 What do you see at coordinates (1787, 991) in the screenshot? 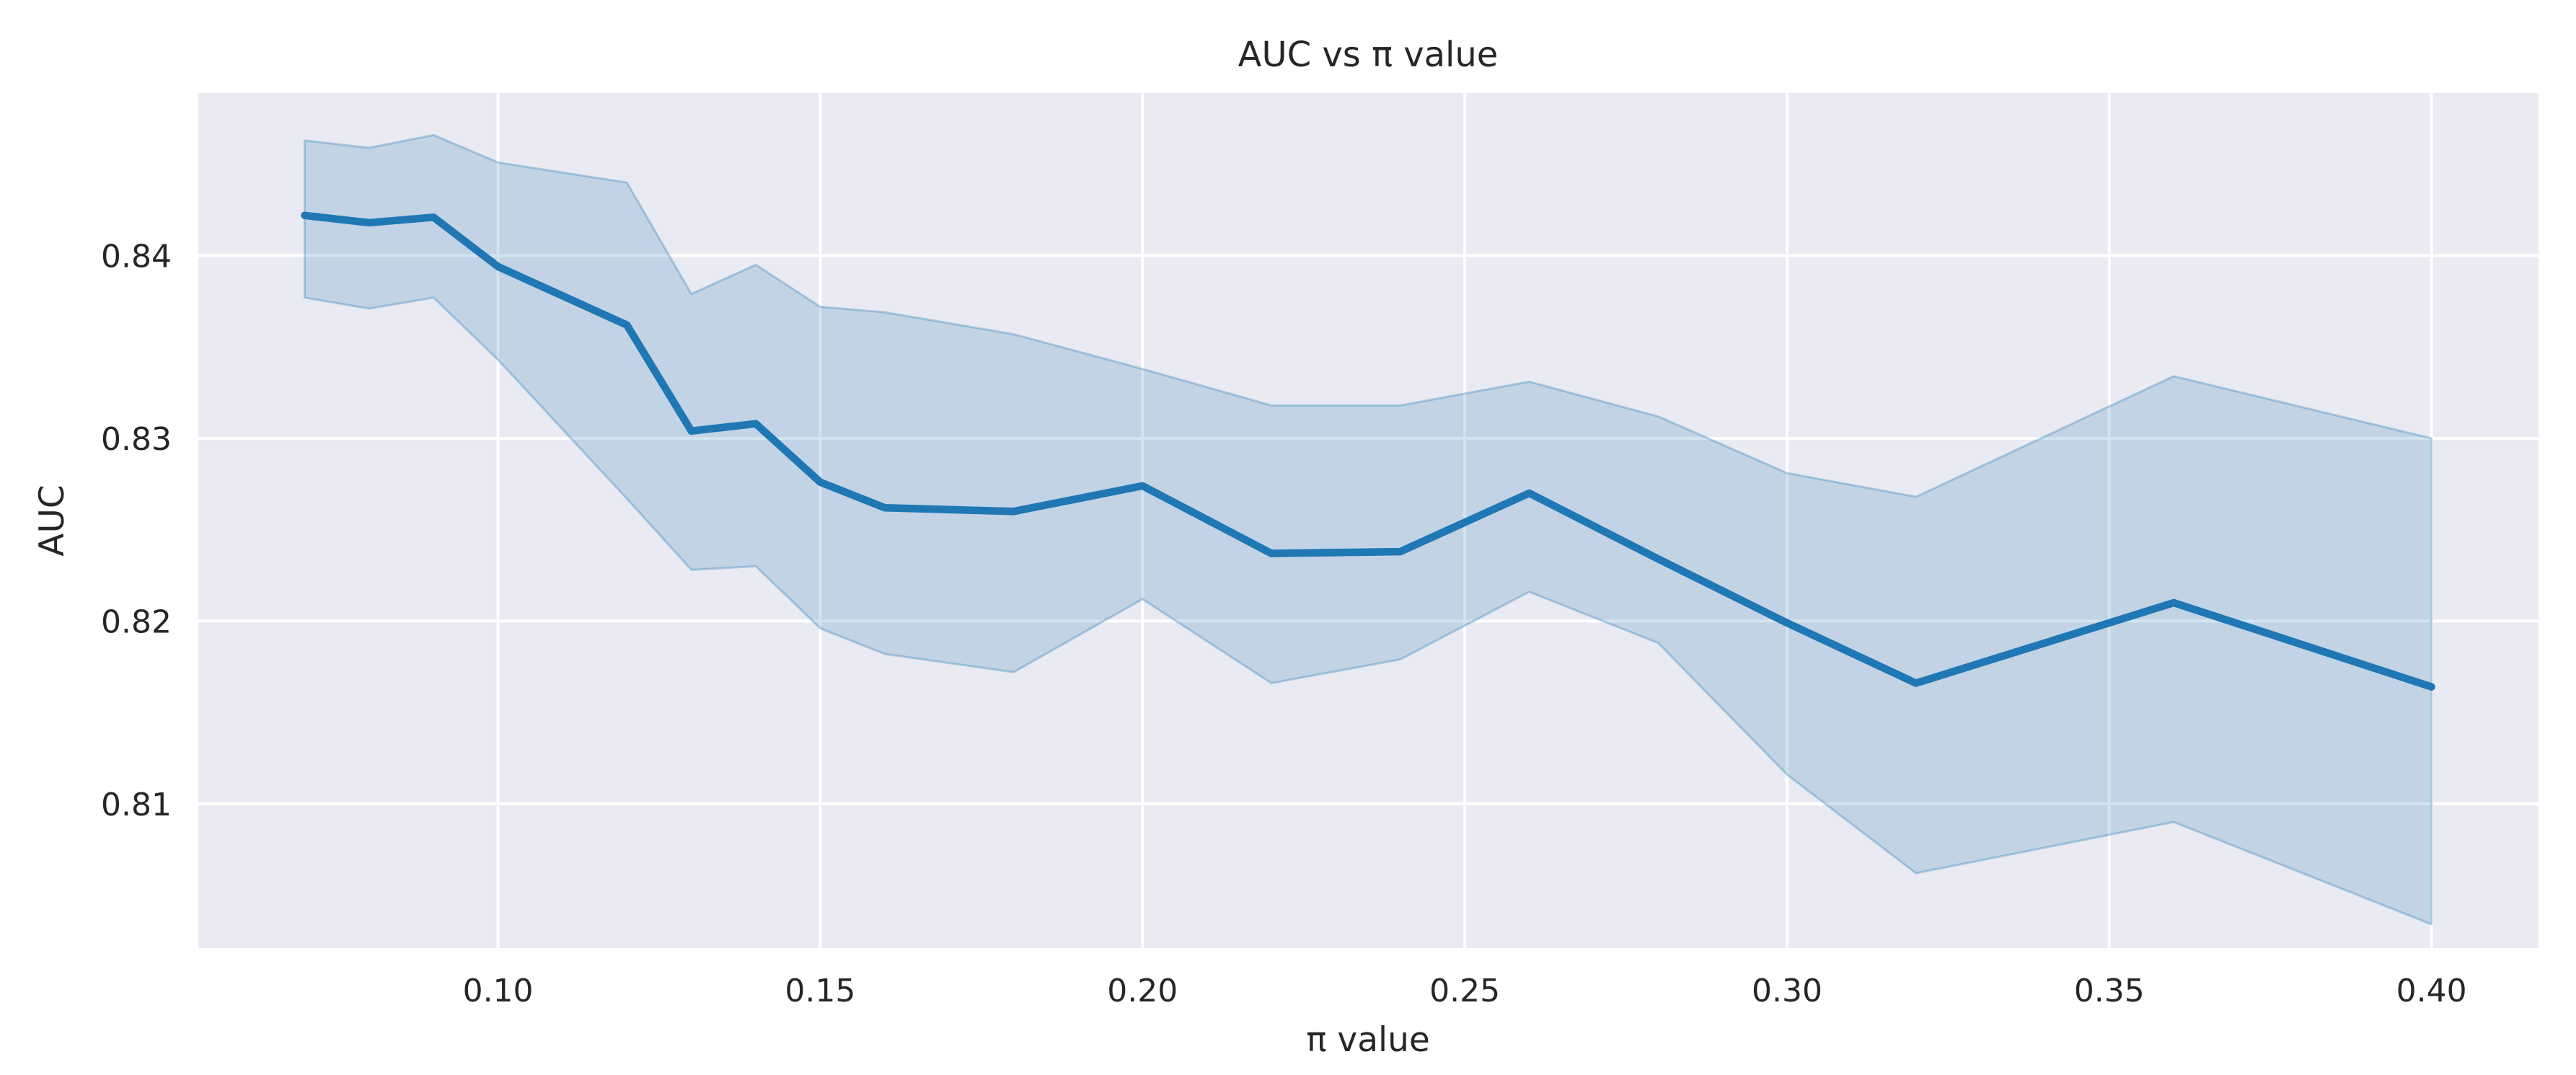
I see `x-tick-label: 0.30` at bounding box center [1787, 991].